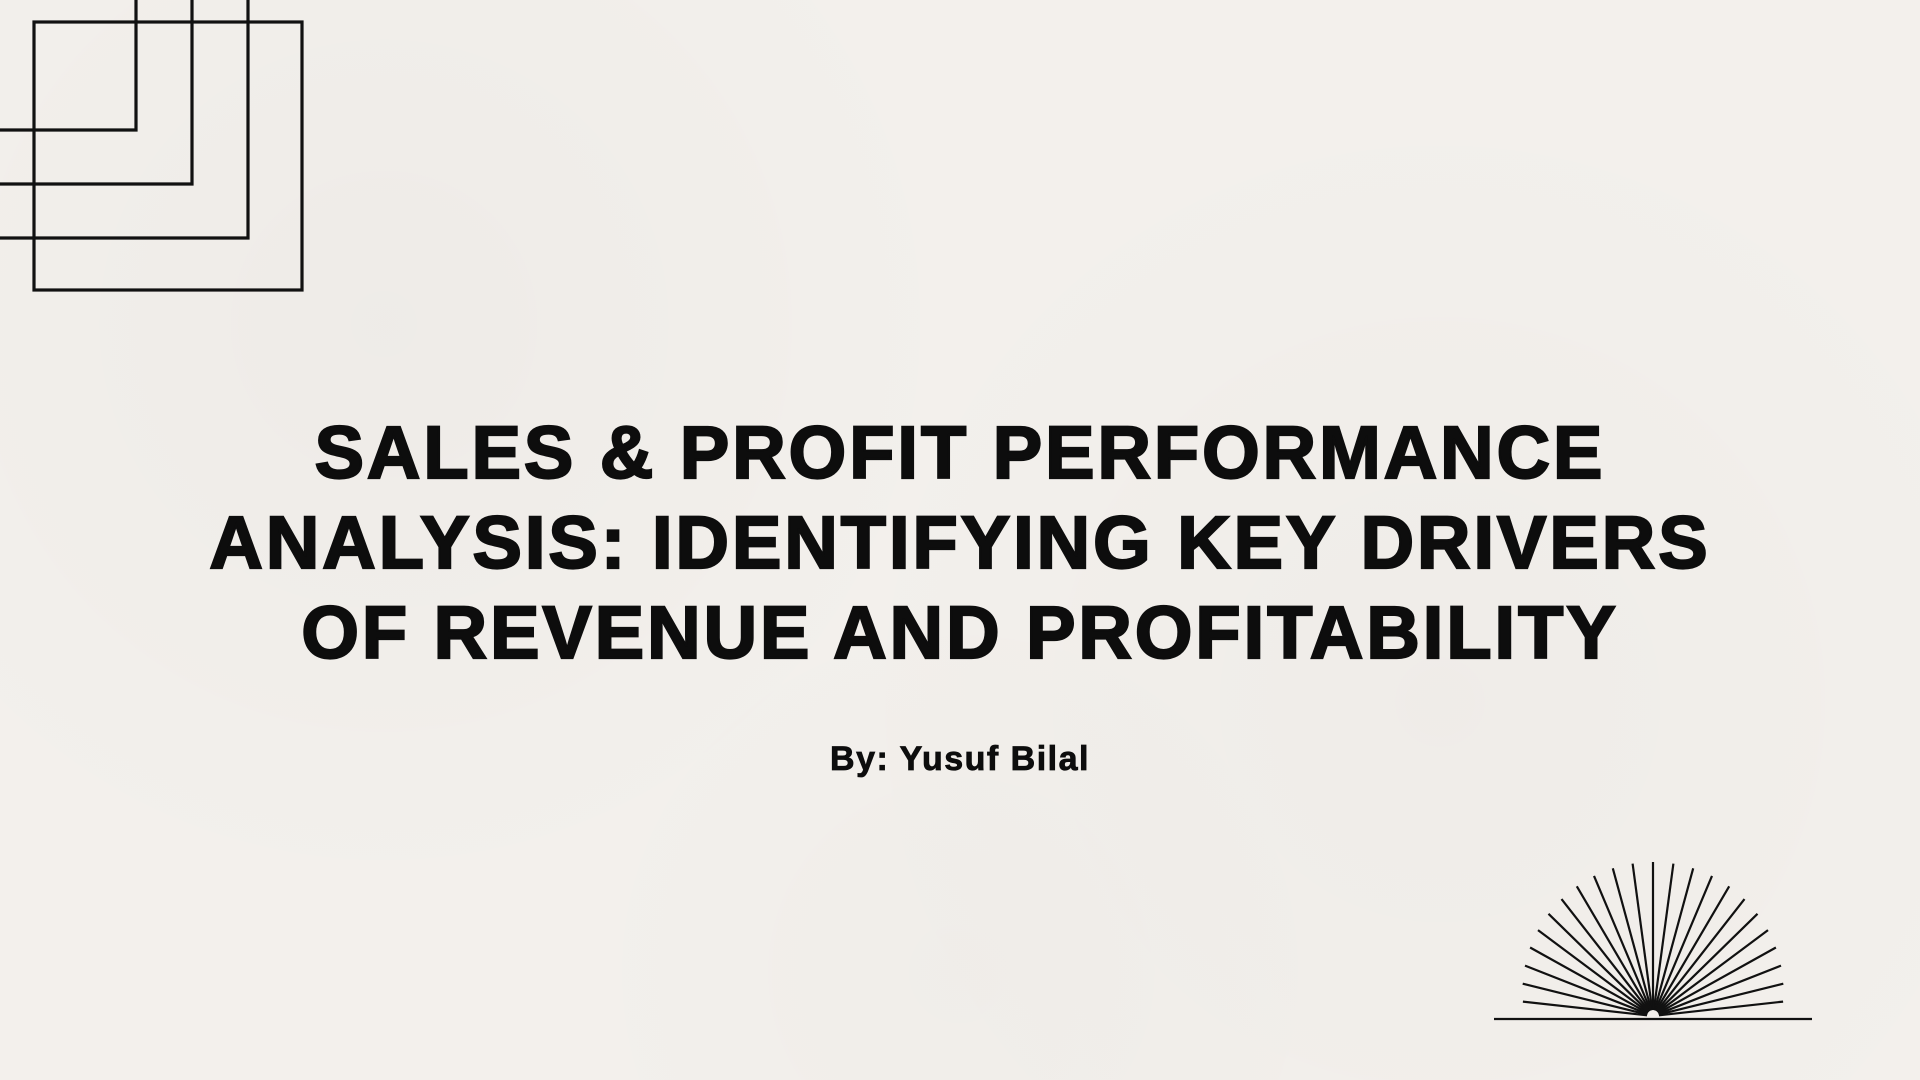  Describe the element at coordinates (959, 452) in the screenshot. I see `title-line-1: SALES & PROFIT PERFORMANCE` at that location.